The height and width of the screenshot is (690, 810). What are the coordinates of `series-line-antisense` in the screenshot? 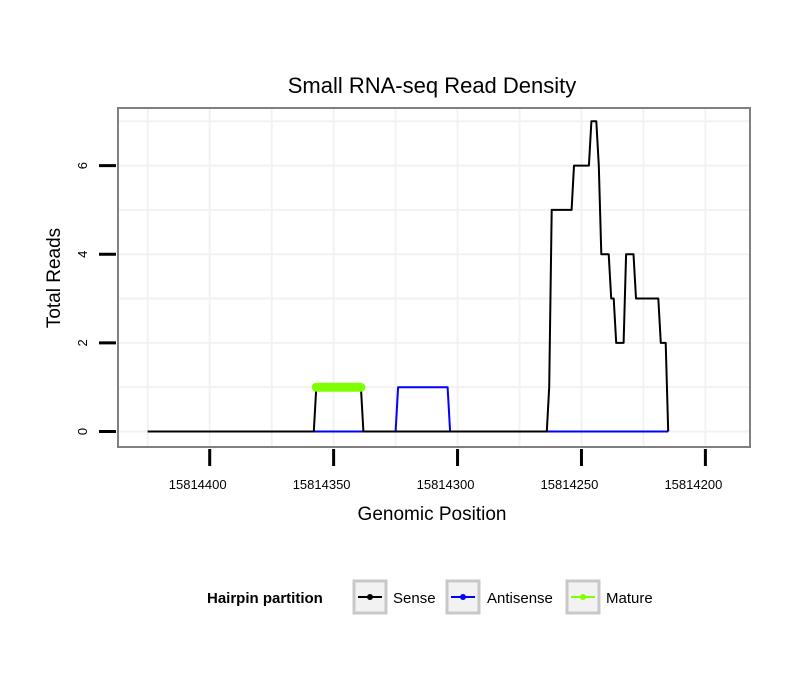 It's located at (408, 409).